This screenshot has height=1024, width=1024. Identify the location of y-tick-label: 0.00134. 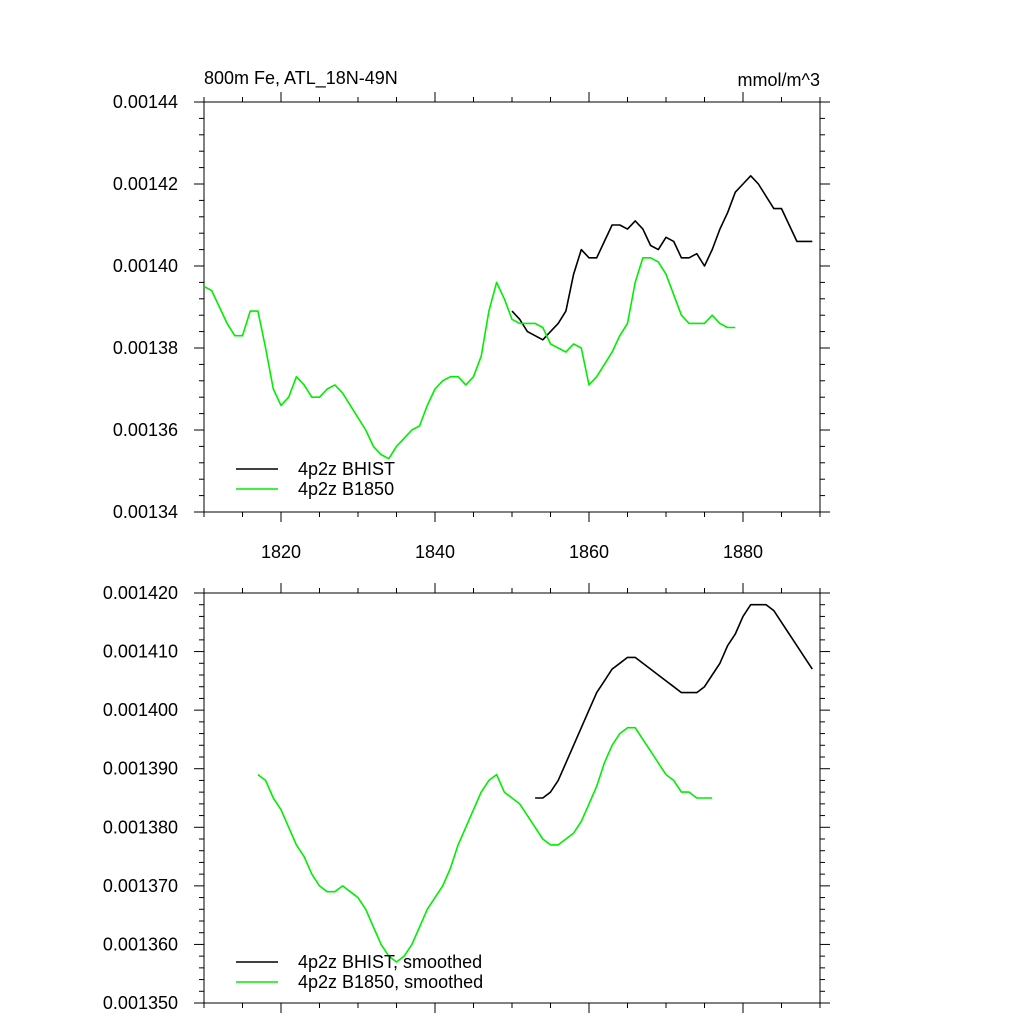
(145, 512).